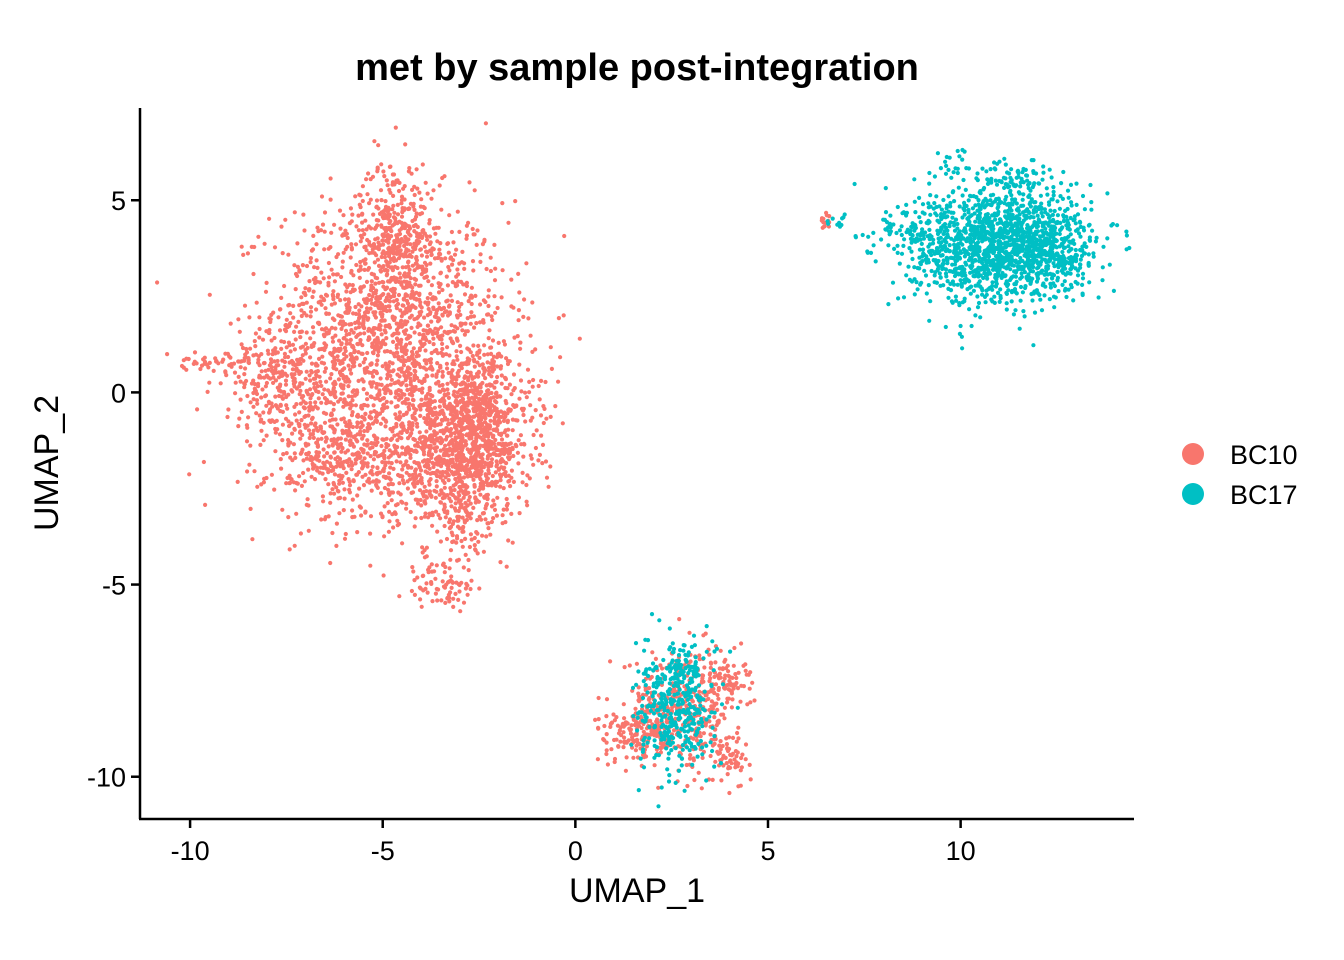 The height and width of the screenshot is (960, 1344). What do you see at coordinates (637, 68) in the screenshot?
I see `chart-title: met by sample post-integration` at bounding box center [637, 68].